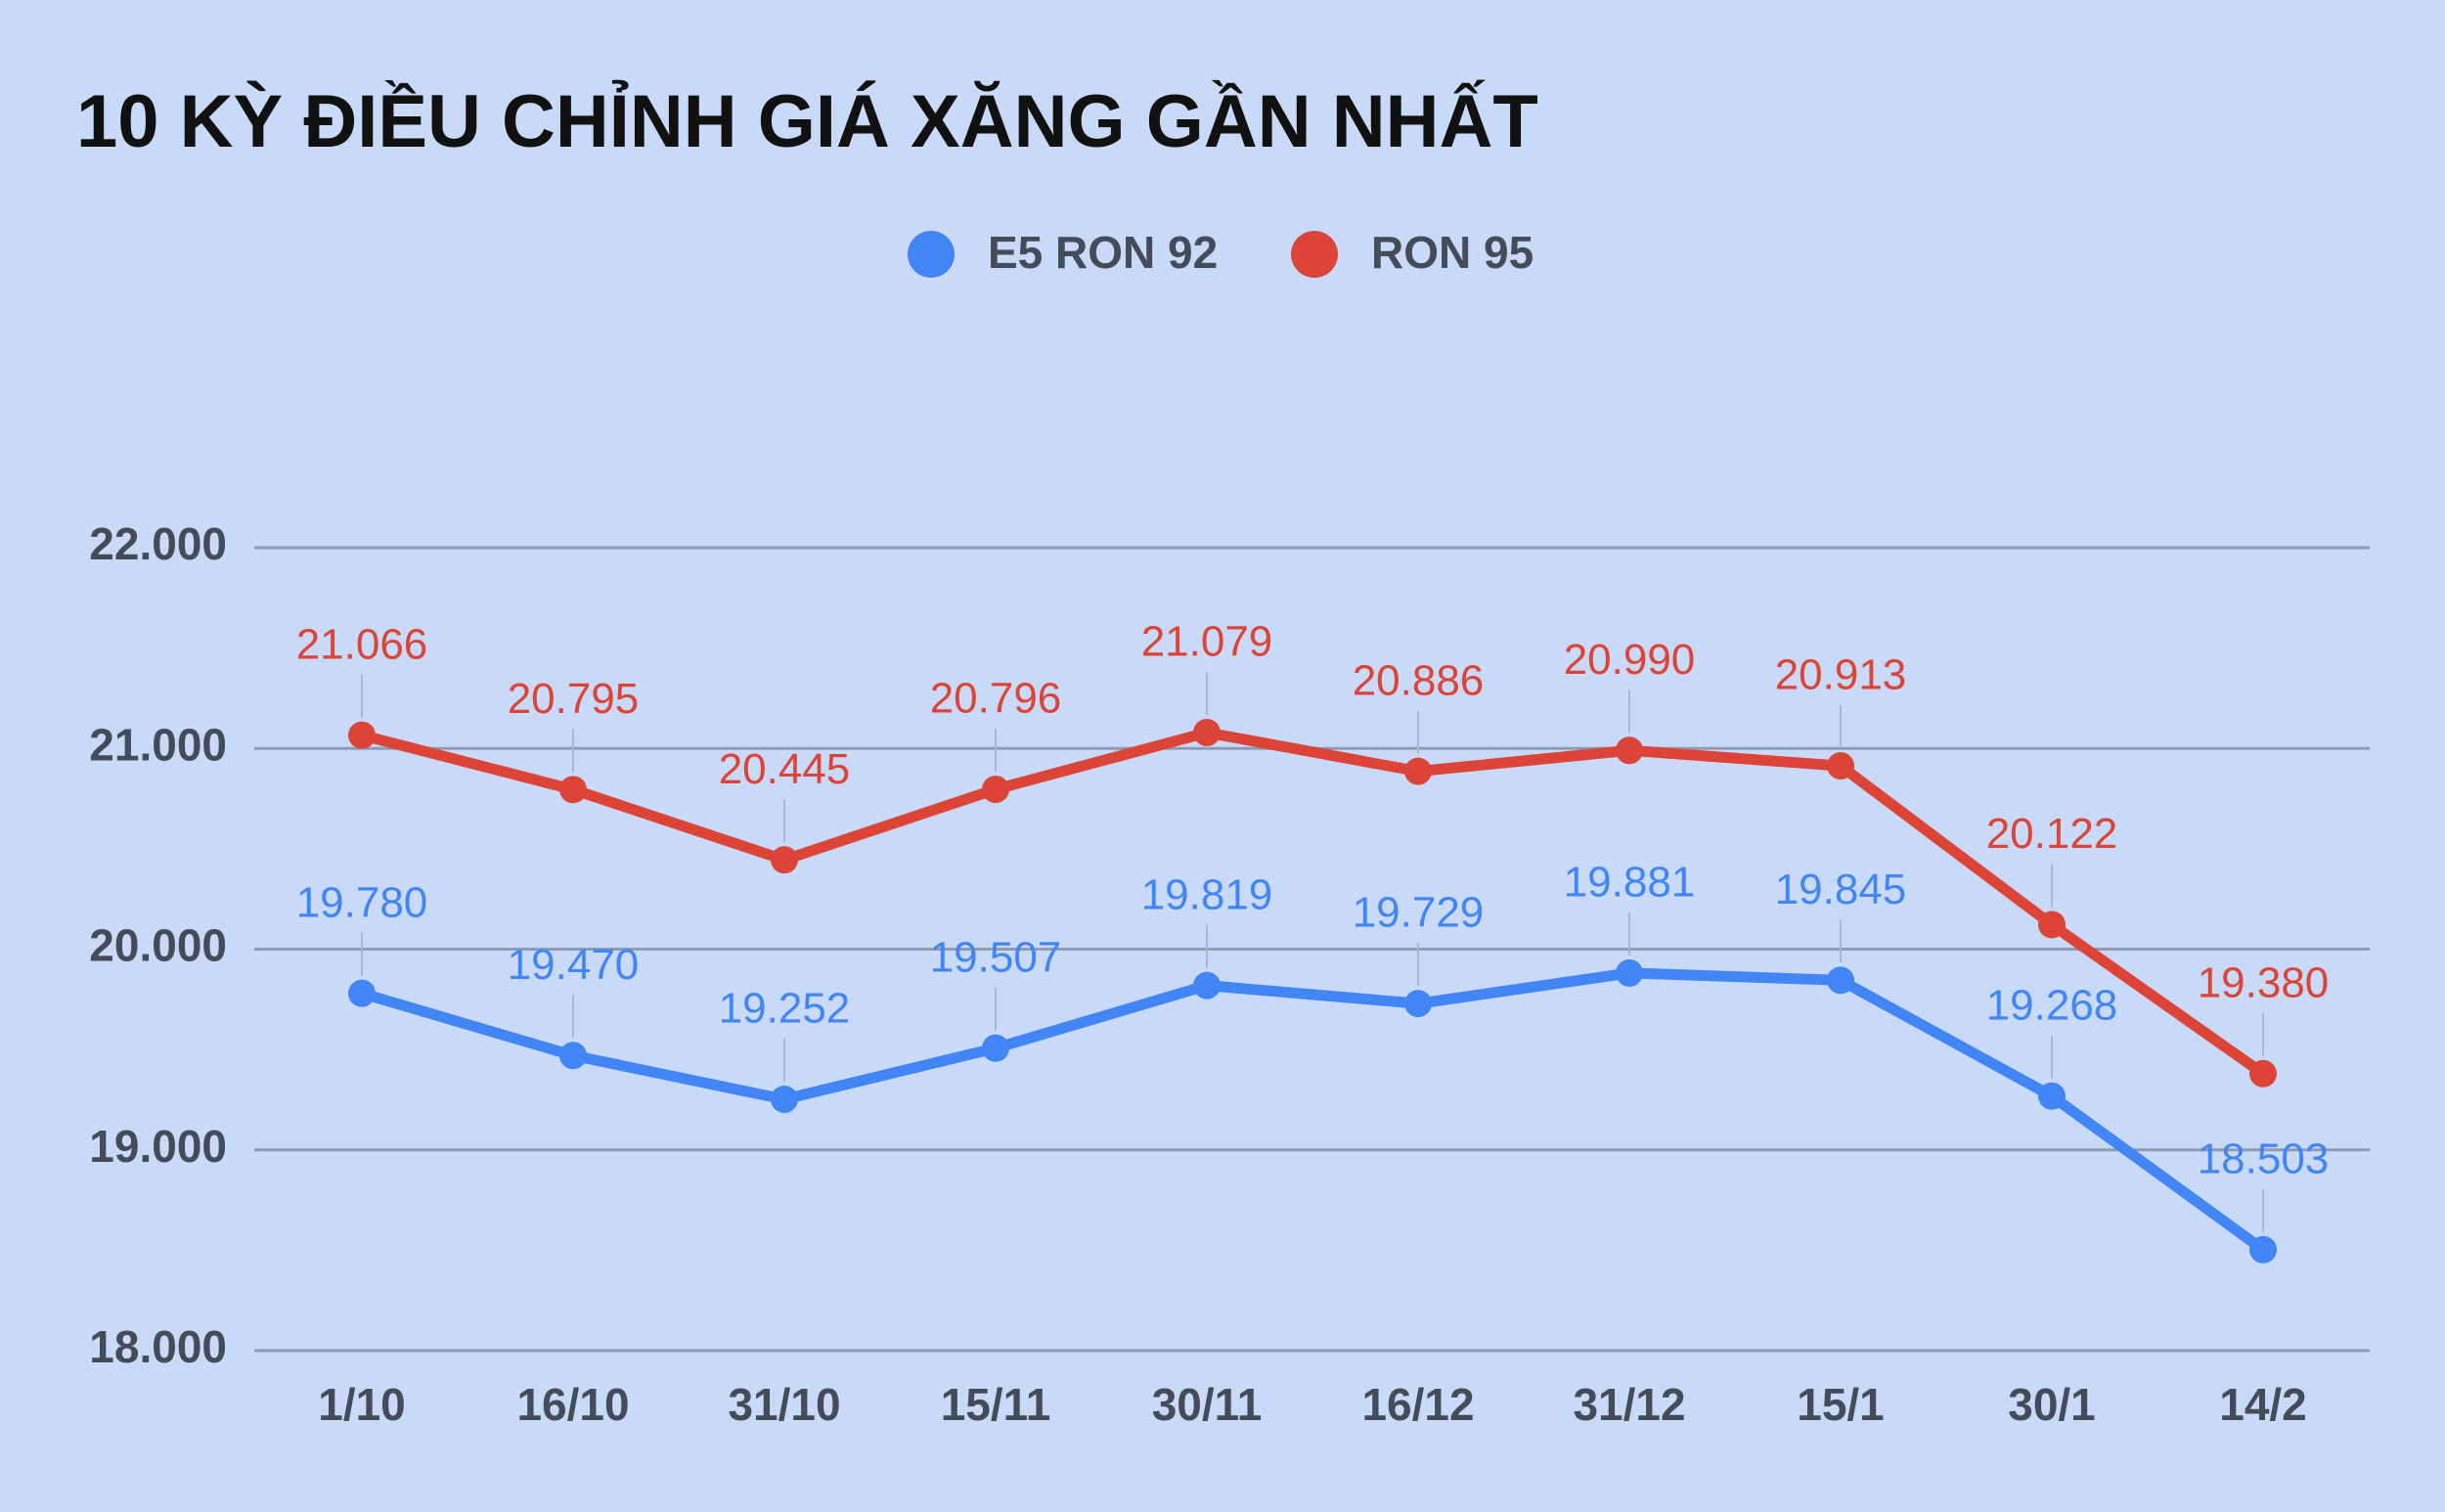 The width and height of the screenshot is (2445, 1512). What do you see at coordinates (158, 1146) in the screenshot?
I see `y-tick-label: 19.000` at bounding box center [158, 1146].